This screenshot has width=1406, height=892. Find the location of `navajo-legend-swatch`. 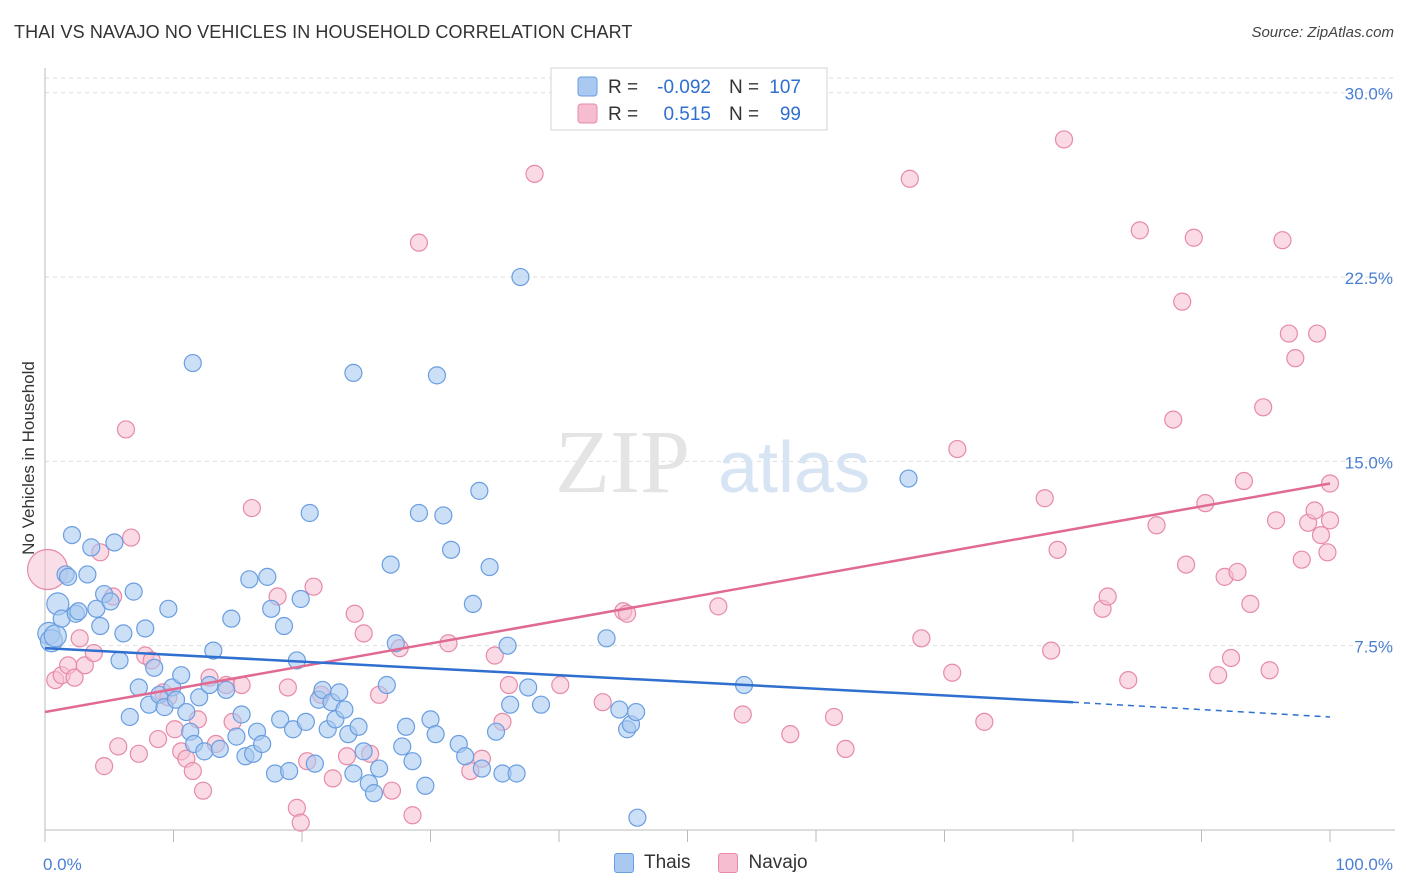

navajo-legend-swatch is located at coordinates (587, 113).